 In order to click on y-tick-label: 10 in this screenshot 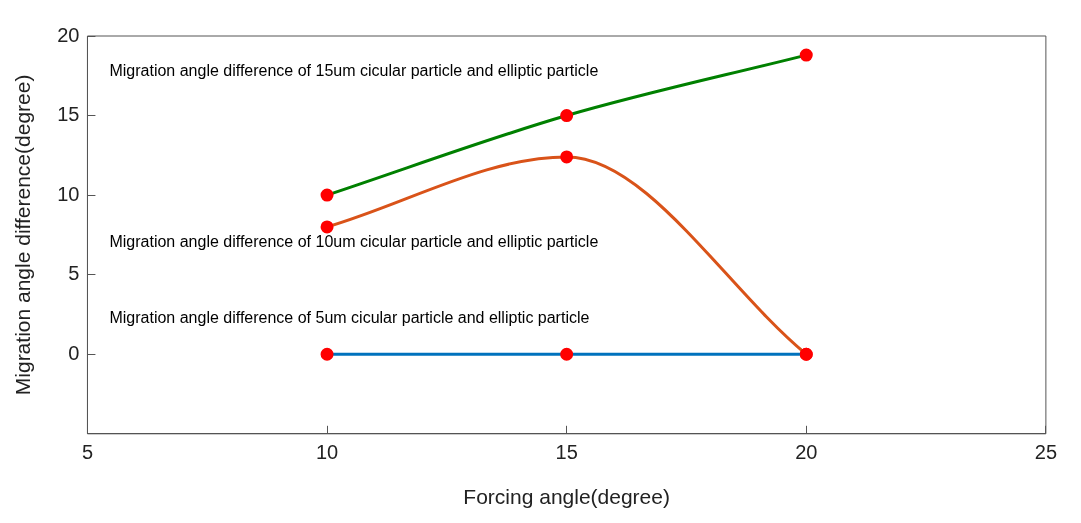, I will do `click(68, 193)`.